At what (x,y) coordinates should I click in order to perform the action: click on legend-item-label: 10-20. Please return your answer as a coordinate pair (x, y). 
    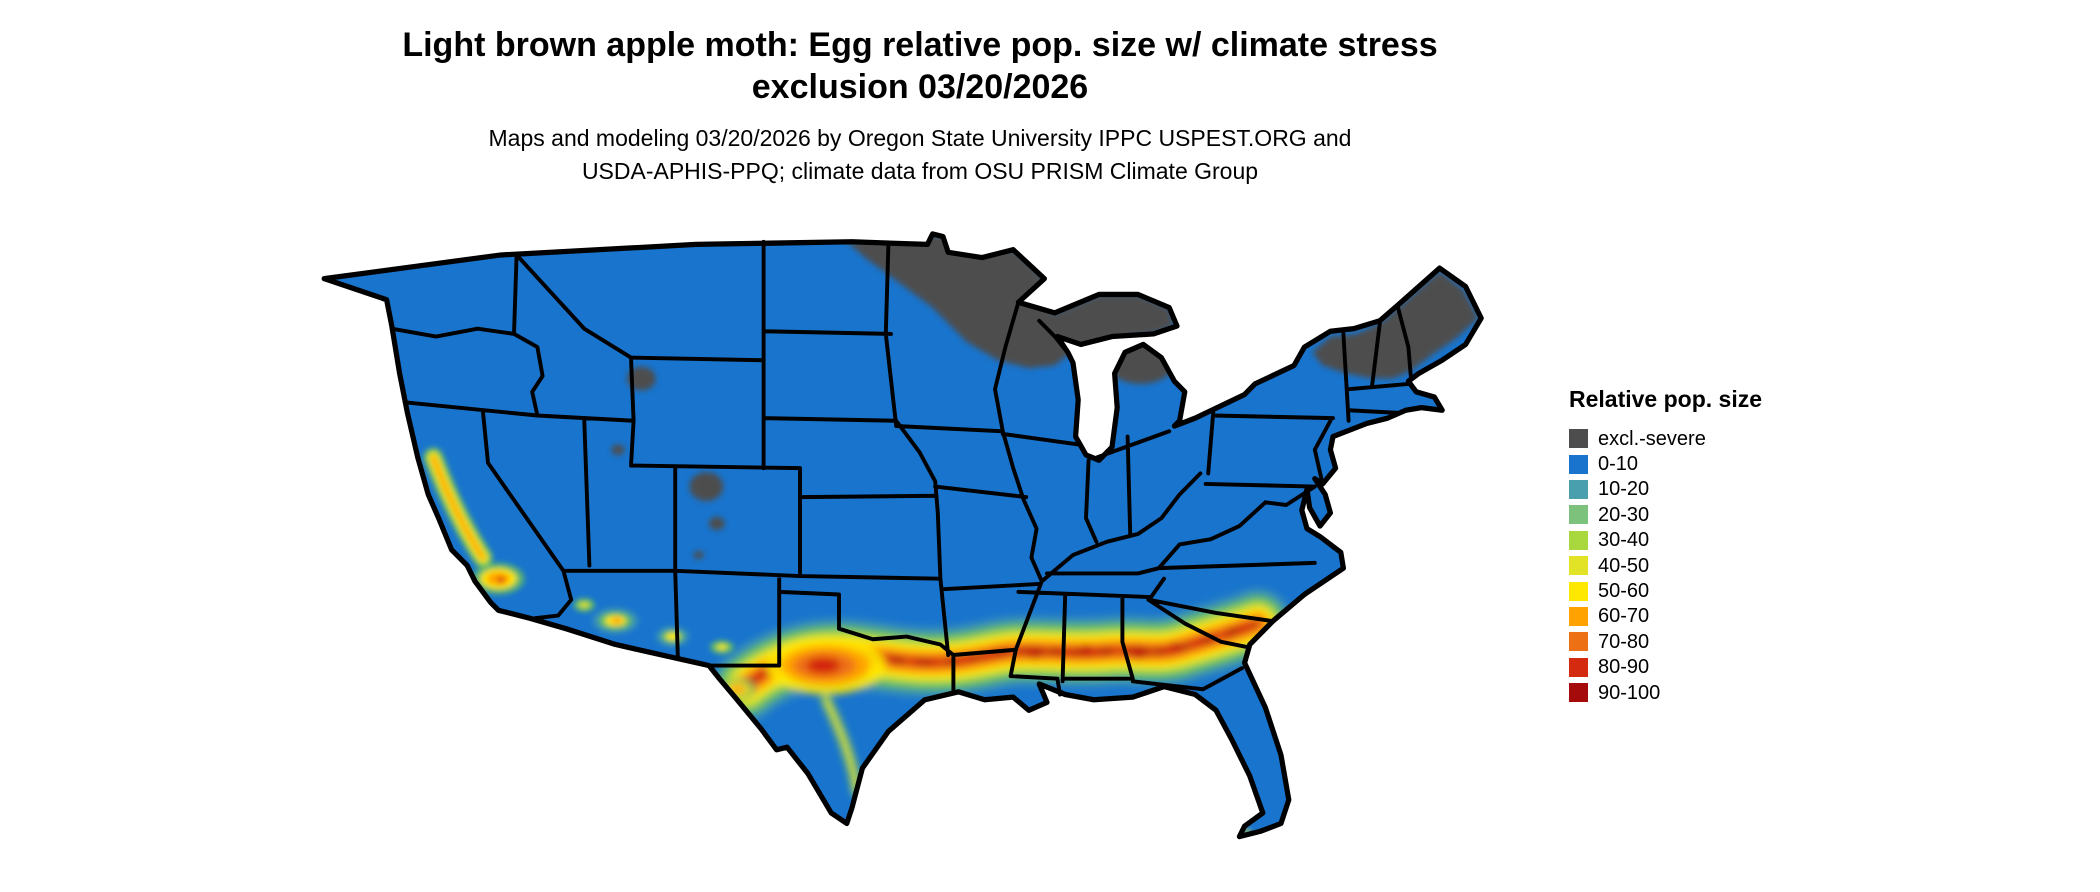
    Looking at the image, I should click on (1624, 489).